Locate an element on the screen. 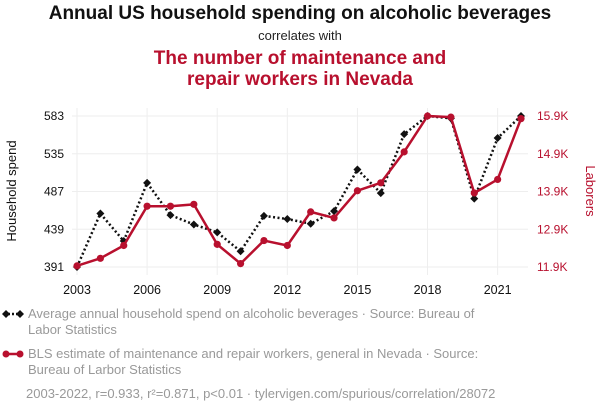 Image resolution: width=600 pixels, height=414 pixels. chart-subtitle: correlates with is located at coordinates (300, 35).